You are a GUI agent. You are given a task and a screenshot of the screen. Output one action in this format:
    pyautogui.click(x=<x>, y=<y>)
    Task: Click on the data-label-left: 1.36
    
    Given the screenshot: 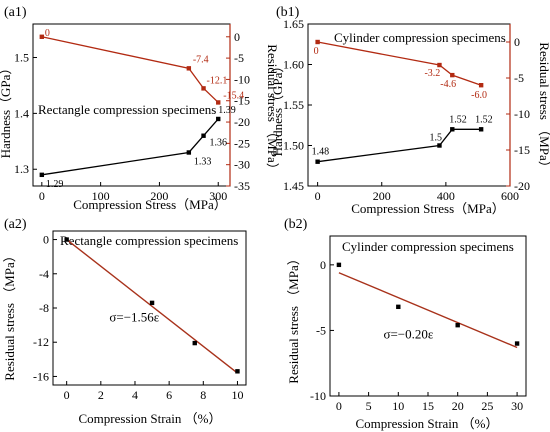 What is the action you would take?
    pyautogui.click(x=219, y=143)
    